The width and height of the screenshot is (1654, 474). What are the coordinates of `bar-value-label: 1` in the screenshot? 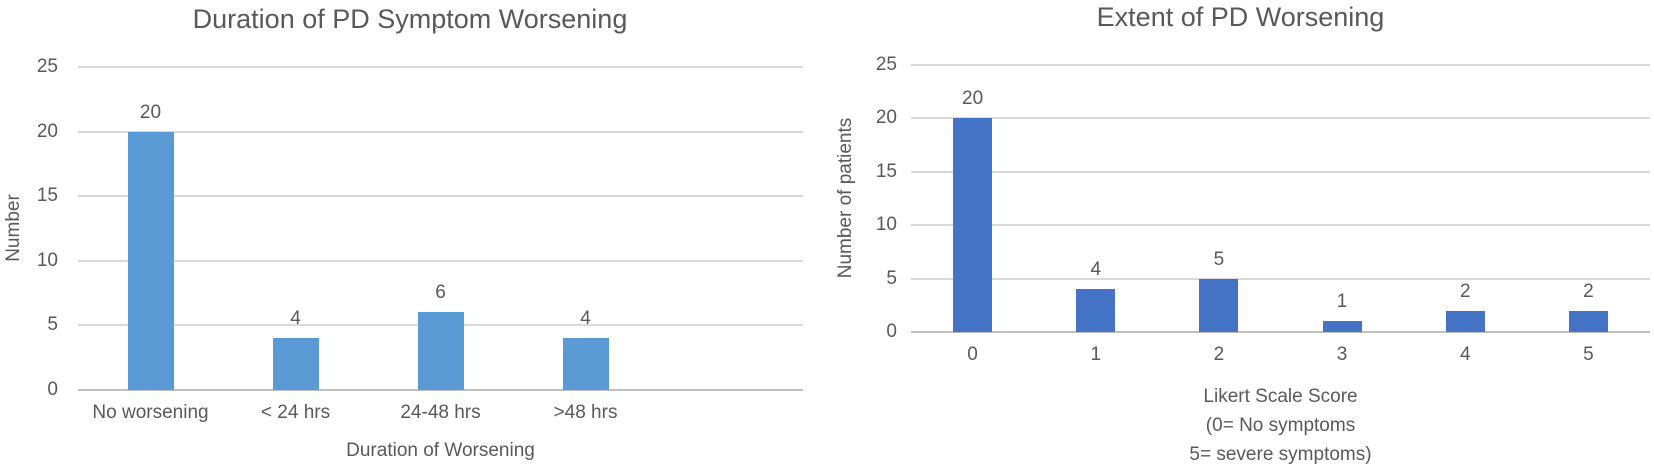 It's located at (1342, 302).